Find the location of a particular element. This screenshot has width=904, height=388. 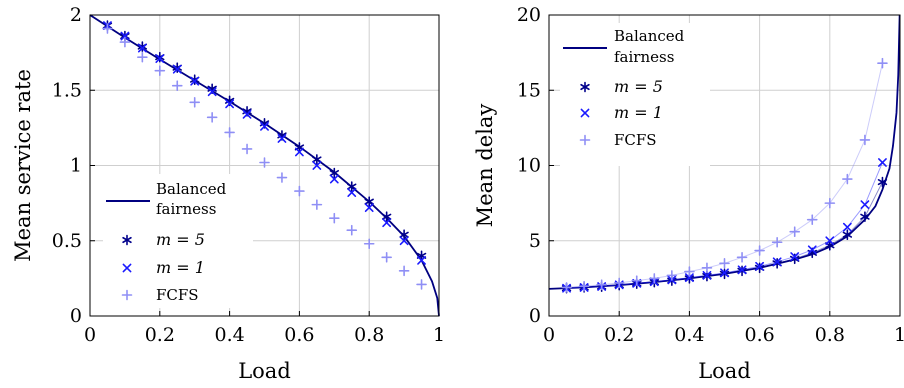

left-legend-m5-label: m = 5 is located at coordinates (180, 239).